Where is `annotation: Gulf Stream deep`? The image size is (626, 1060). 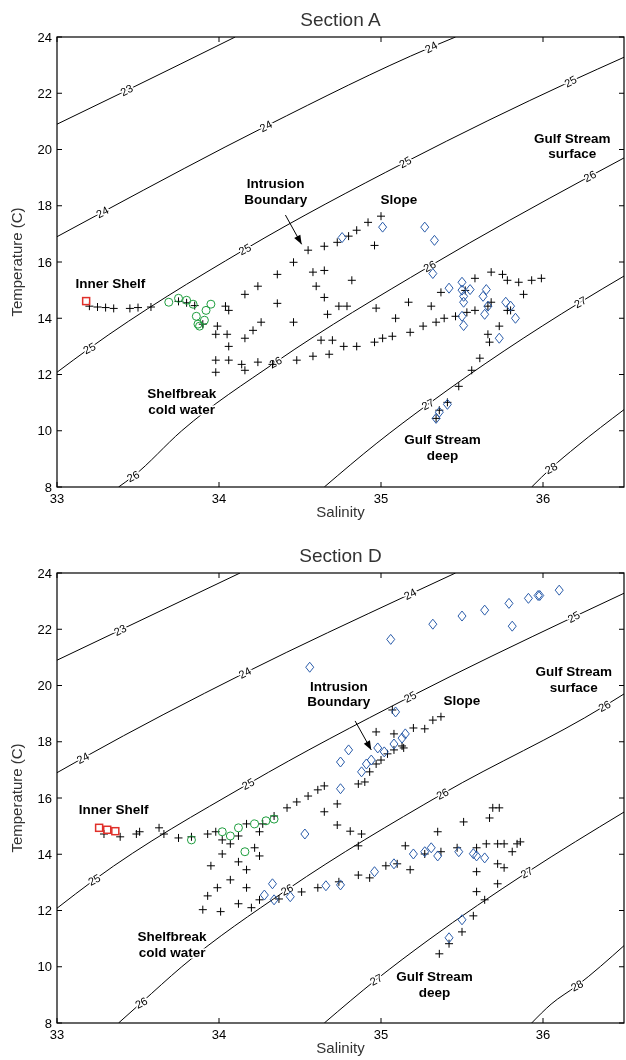
annotation: Gulf Stream deep is located at coordinates (434, 984).